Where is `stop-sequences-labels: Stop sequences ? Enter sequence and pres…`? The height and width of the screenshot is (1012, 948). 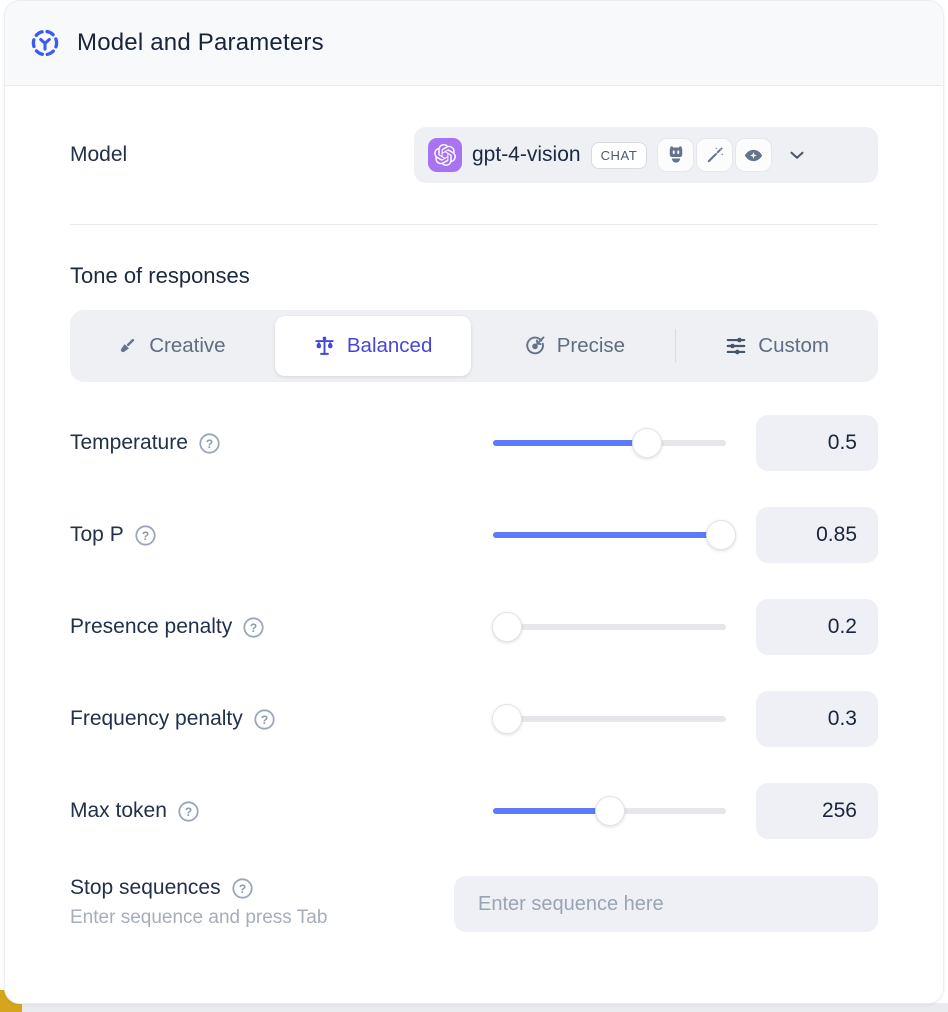 stop-sequences-labels: Stop sequences ? Enter sequence and pres… is located at coordinates (198, 902).